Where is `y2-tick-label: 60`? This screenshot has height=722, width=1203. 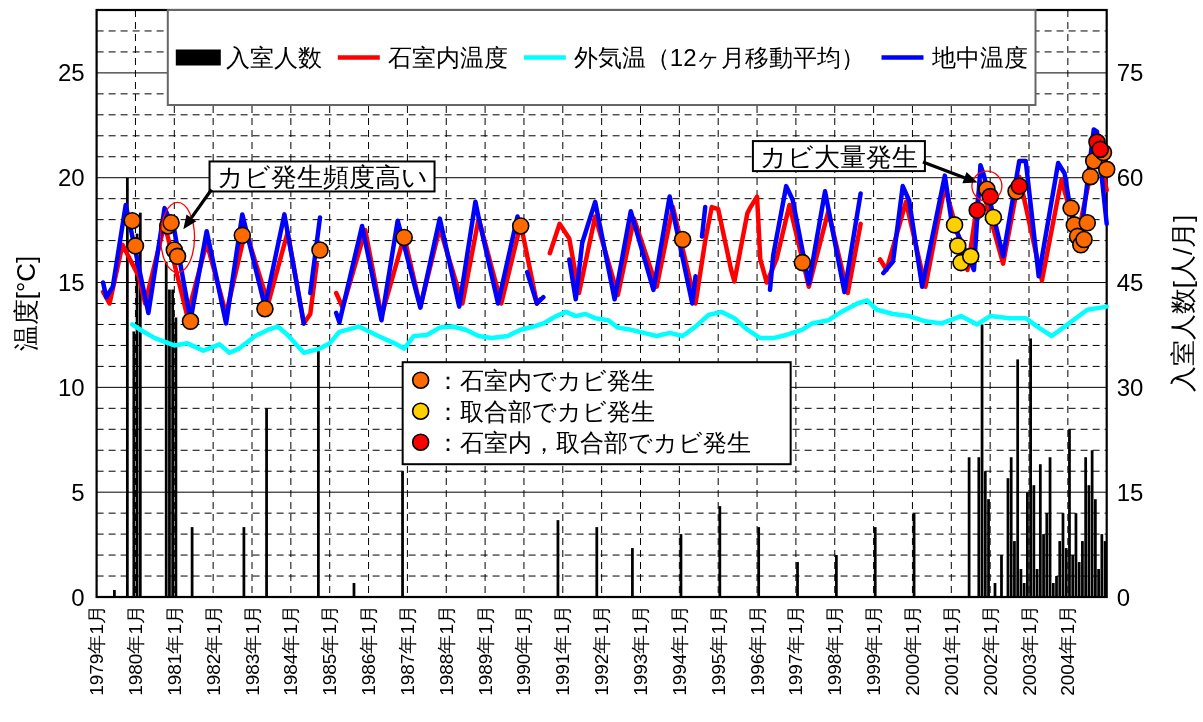
y2-tick-label: 60 is located at coordinates (1130, 178).